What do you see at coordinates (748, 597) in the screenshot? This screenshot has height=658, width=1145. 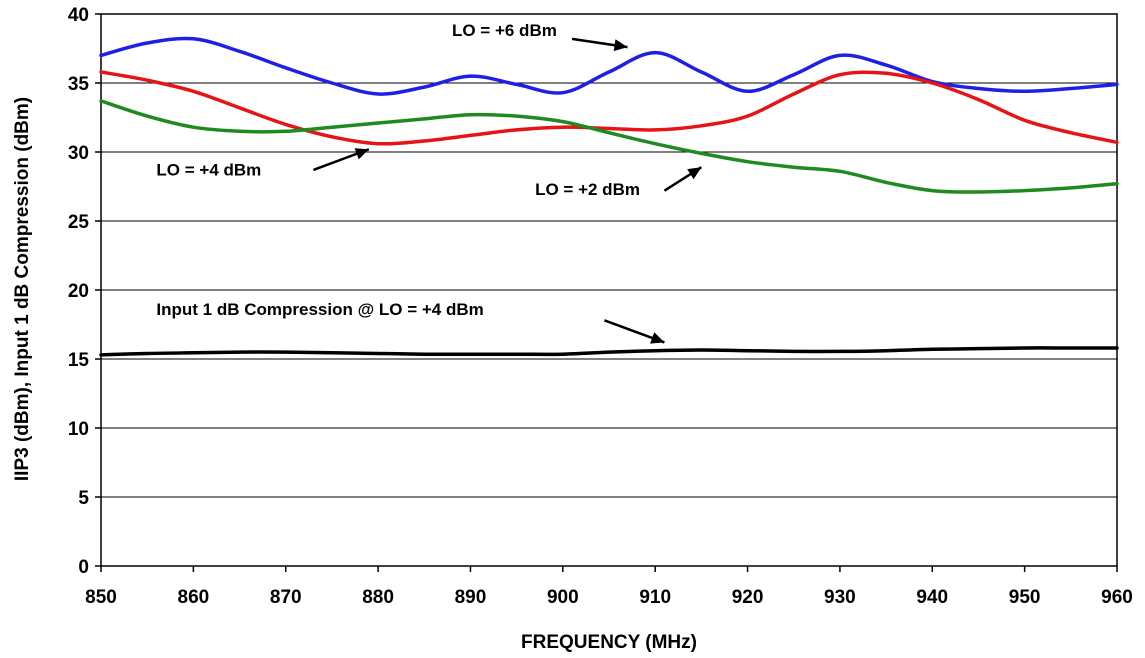 I see `x-tick-label: 920` at bounding box center [748, 597].